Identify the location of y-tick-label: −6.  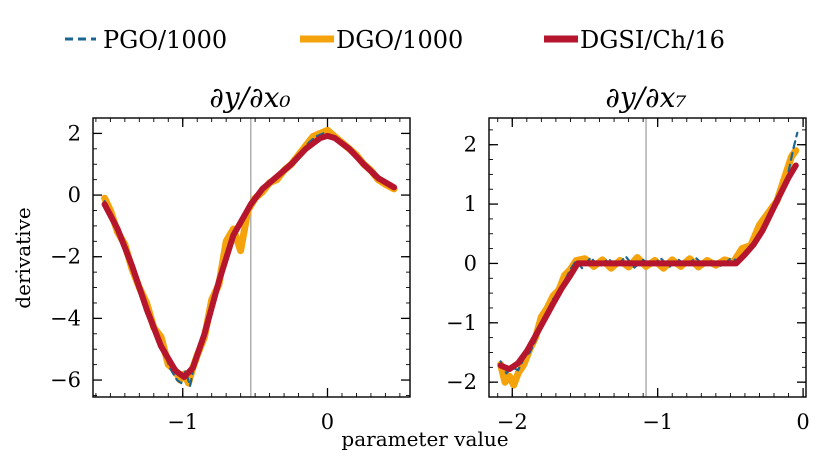
(65, 380).